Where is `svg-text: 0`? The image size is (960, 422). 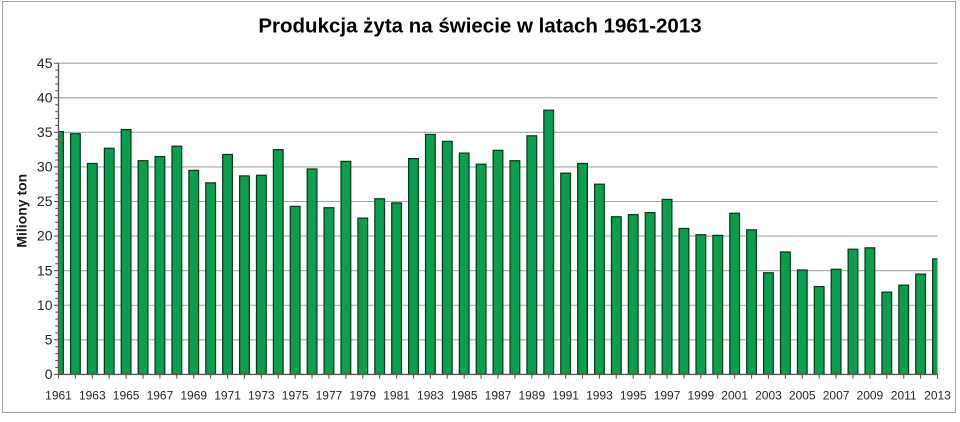
svg-text: 0 is located at coordinates (49, 374).